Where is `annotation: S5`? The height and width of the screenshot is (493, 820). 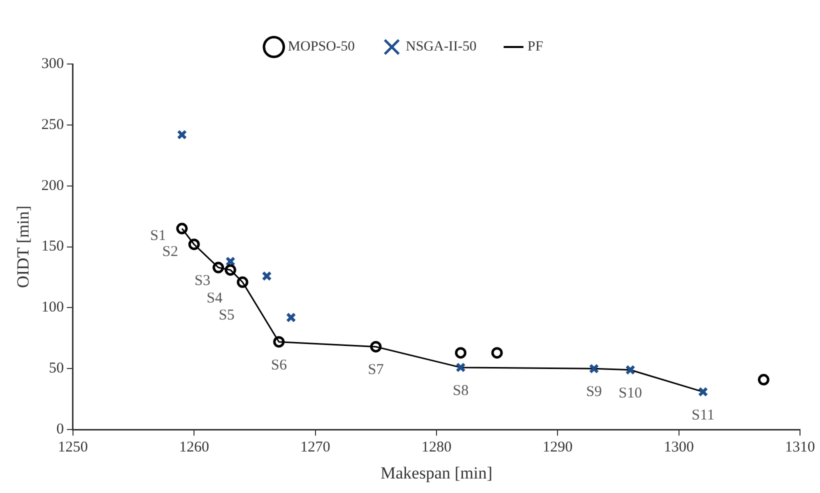
annotation: S5 is located at coordinates (226, 316).